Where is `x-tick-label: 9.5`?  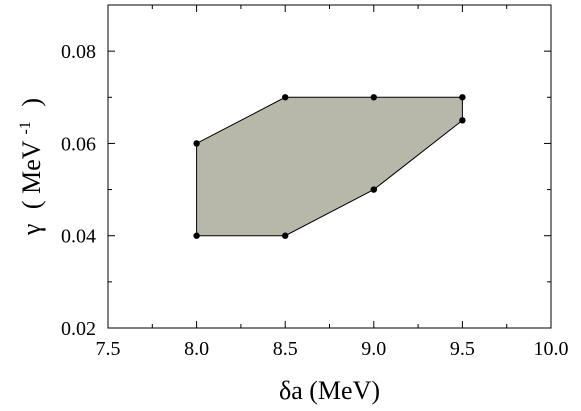 x-tick-label: 9.5 is located at coordinates (462, 349).